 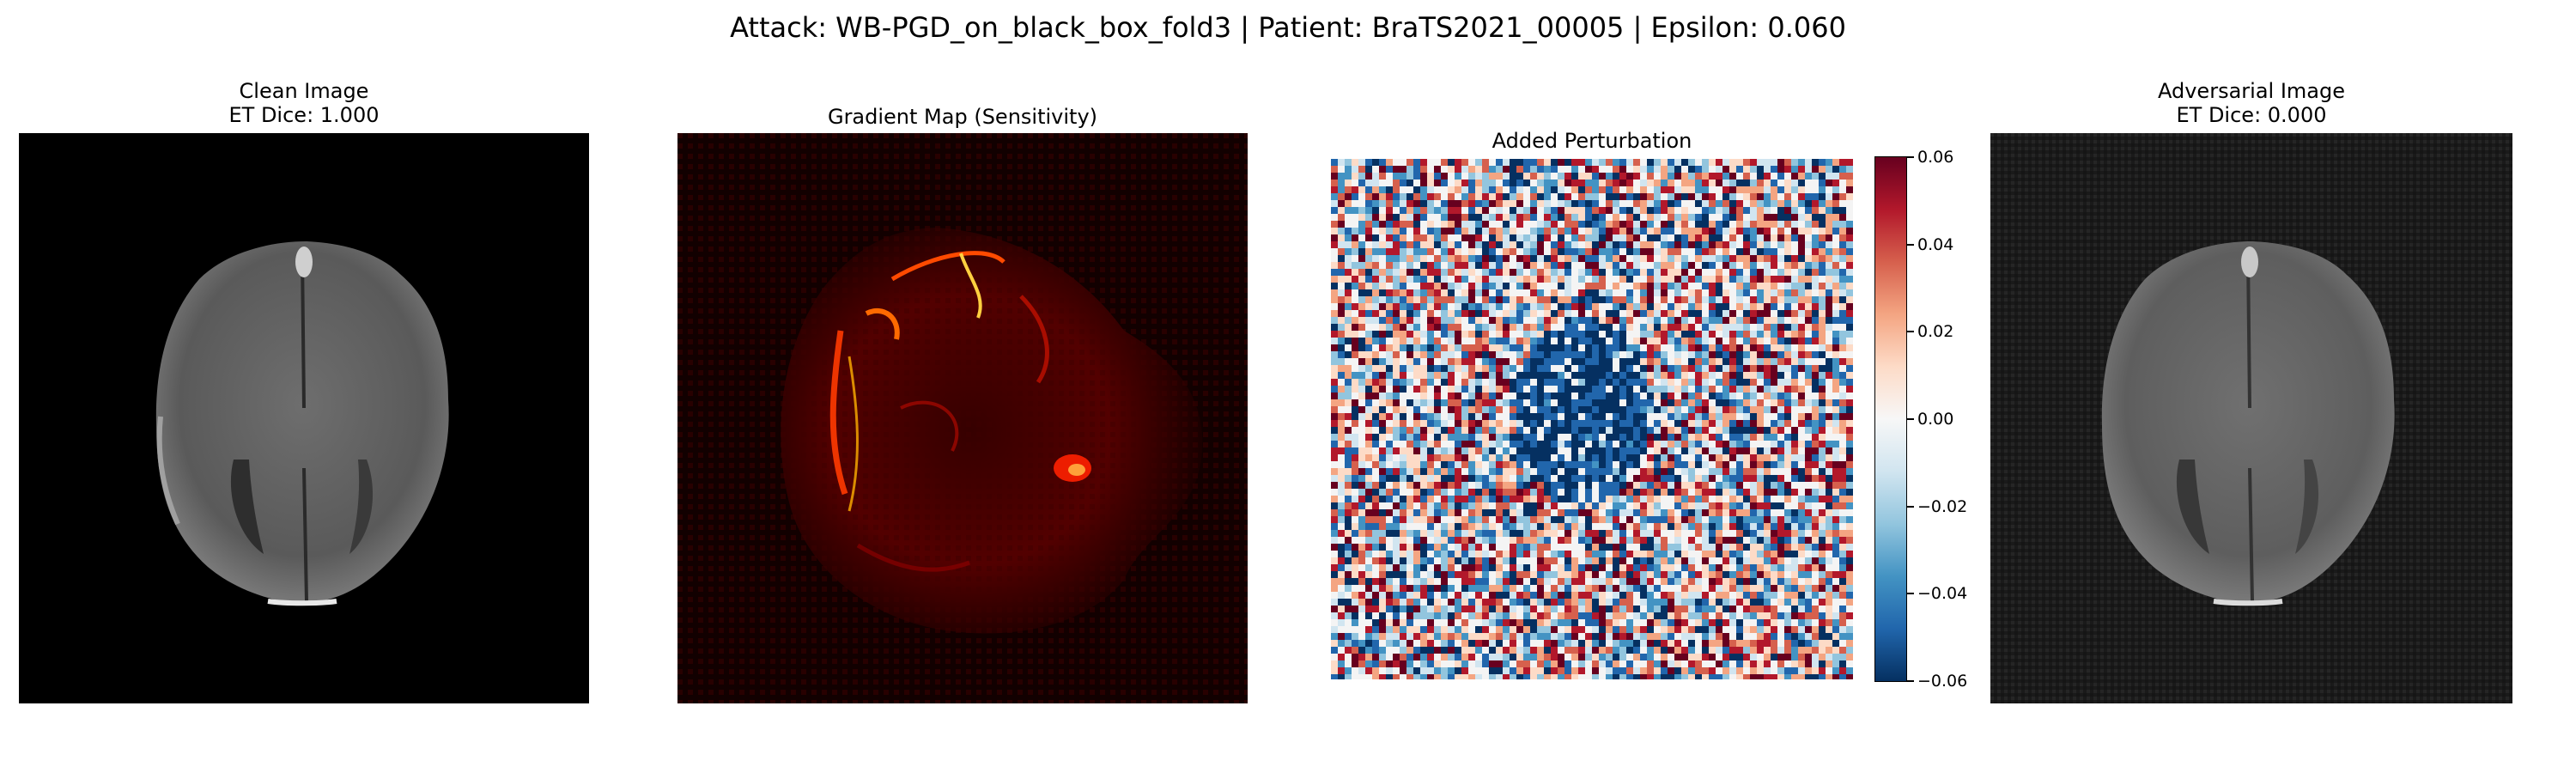 What do you see at coordinates (2251, 115) in the screenshot?
I see `adversarial-image-dice: ET Dice: 0.000` at bounding box center [2251, 115].